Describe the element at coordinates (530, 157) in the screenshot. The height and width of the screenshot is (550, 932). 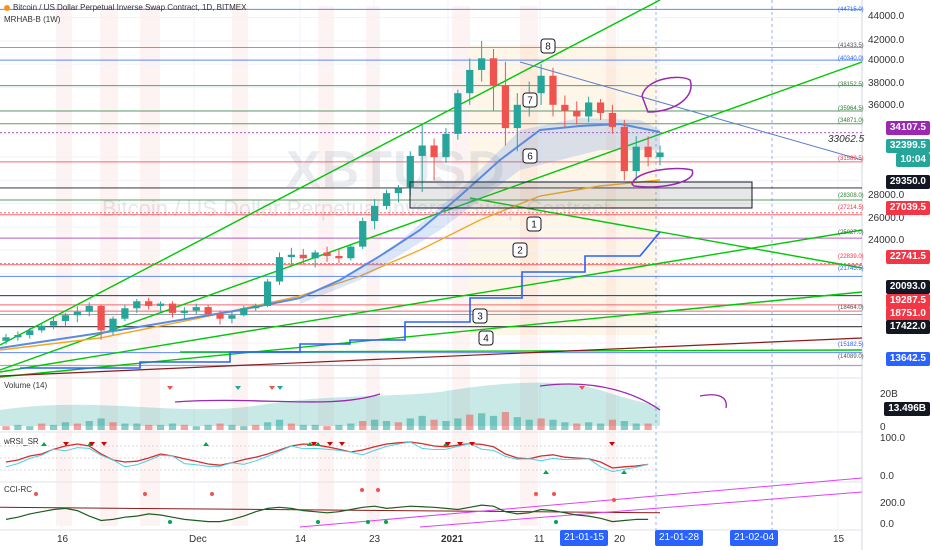
I see `wave-label: 6` at that location.